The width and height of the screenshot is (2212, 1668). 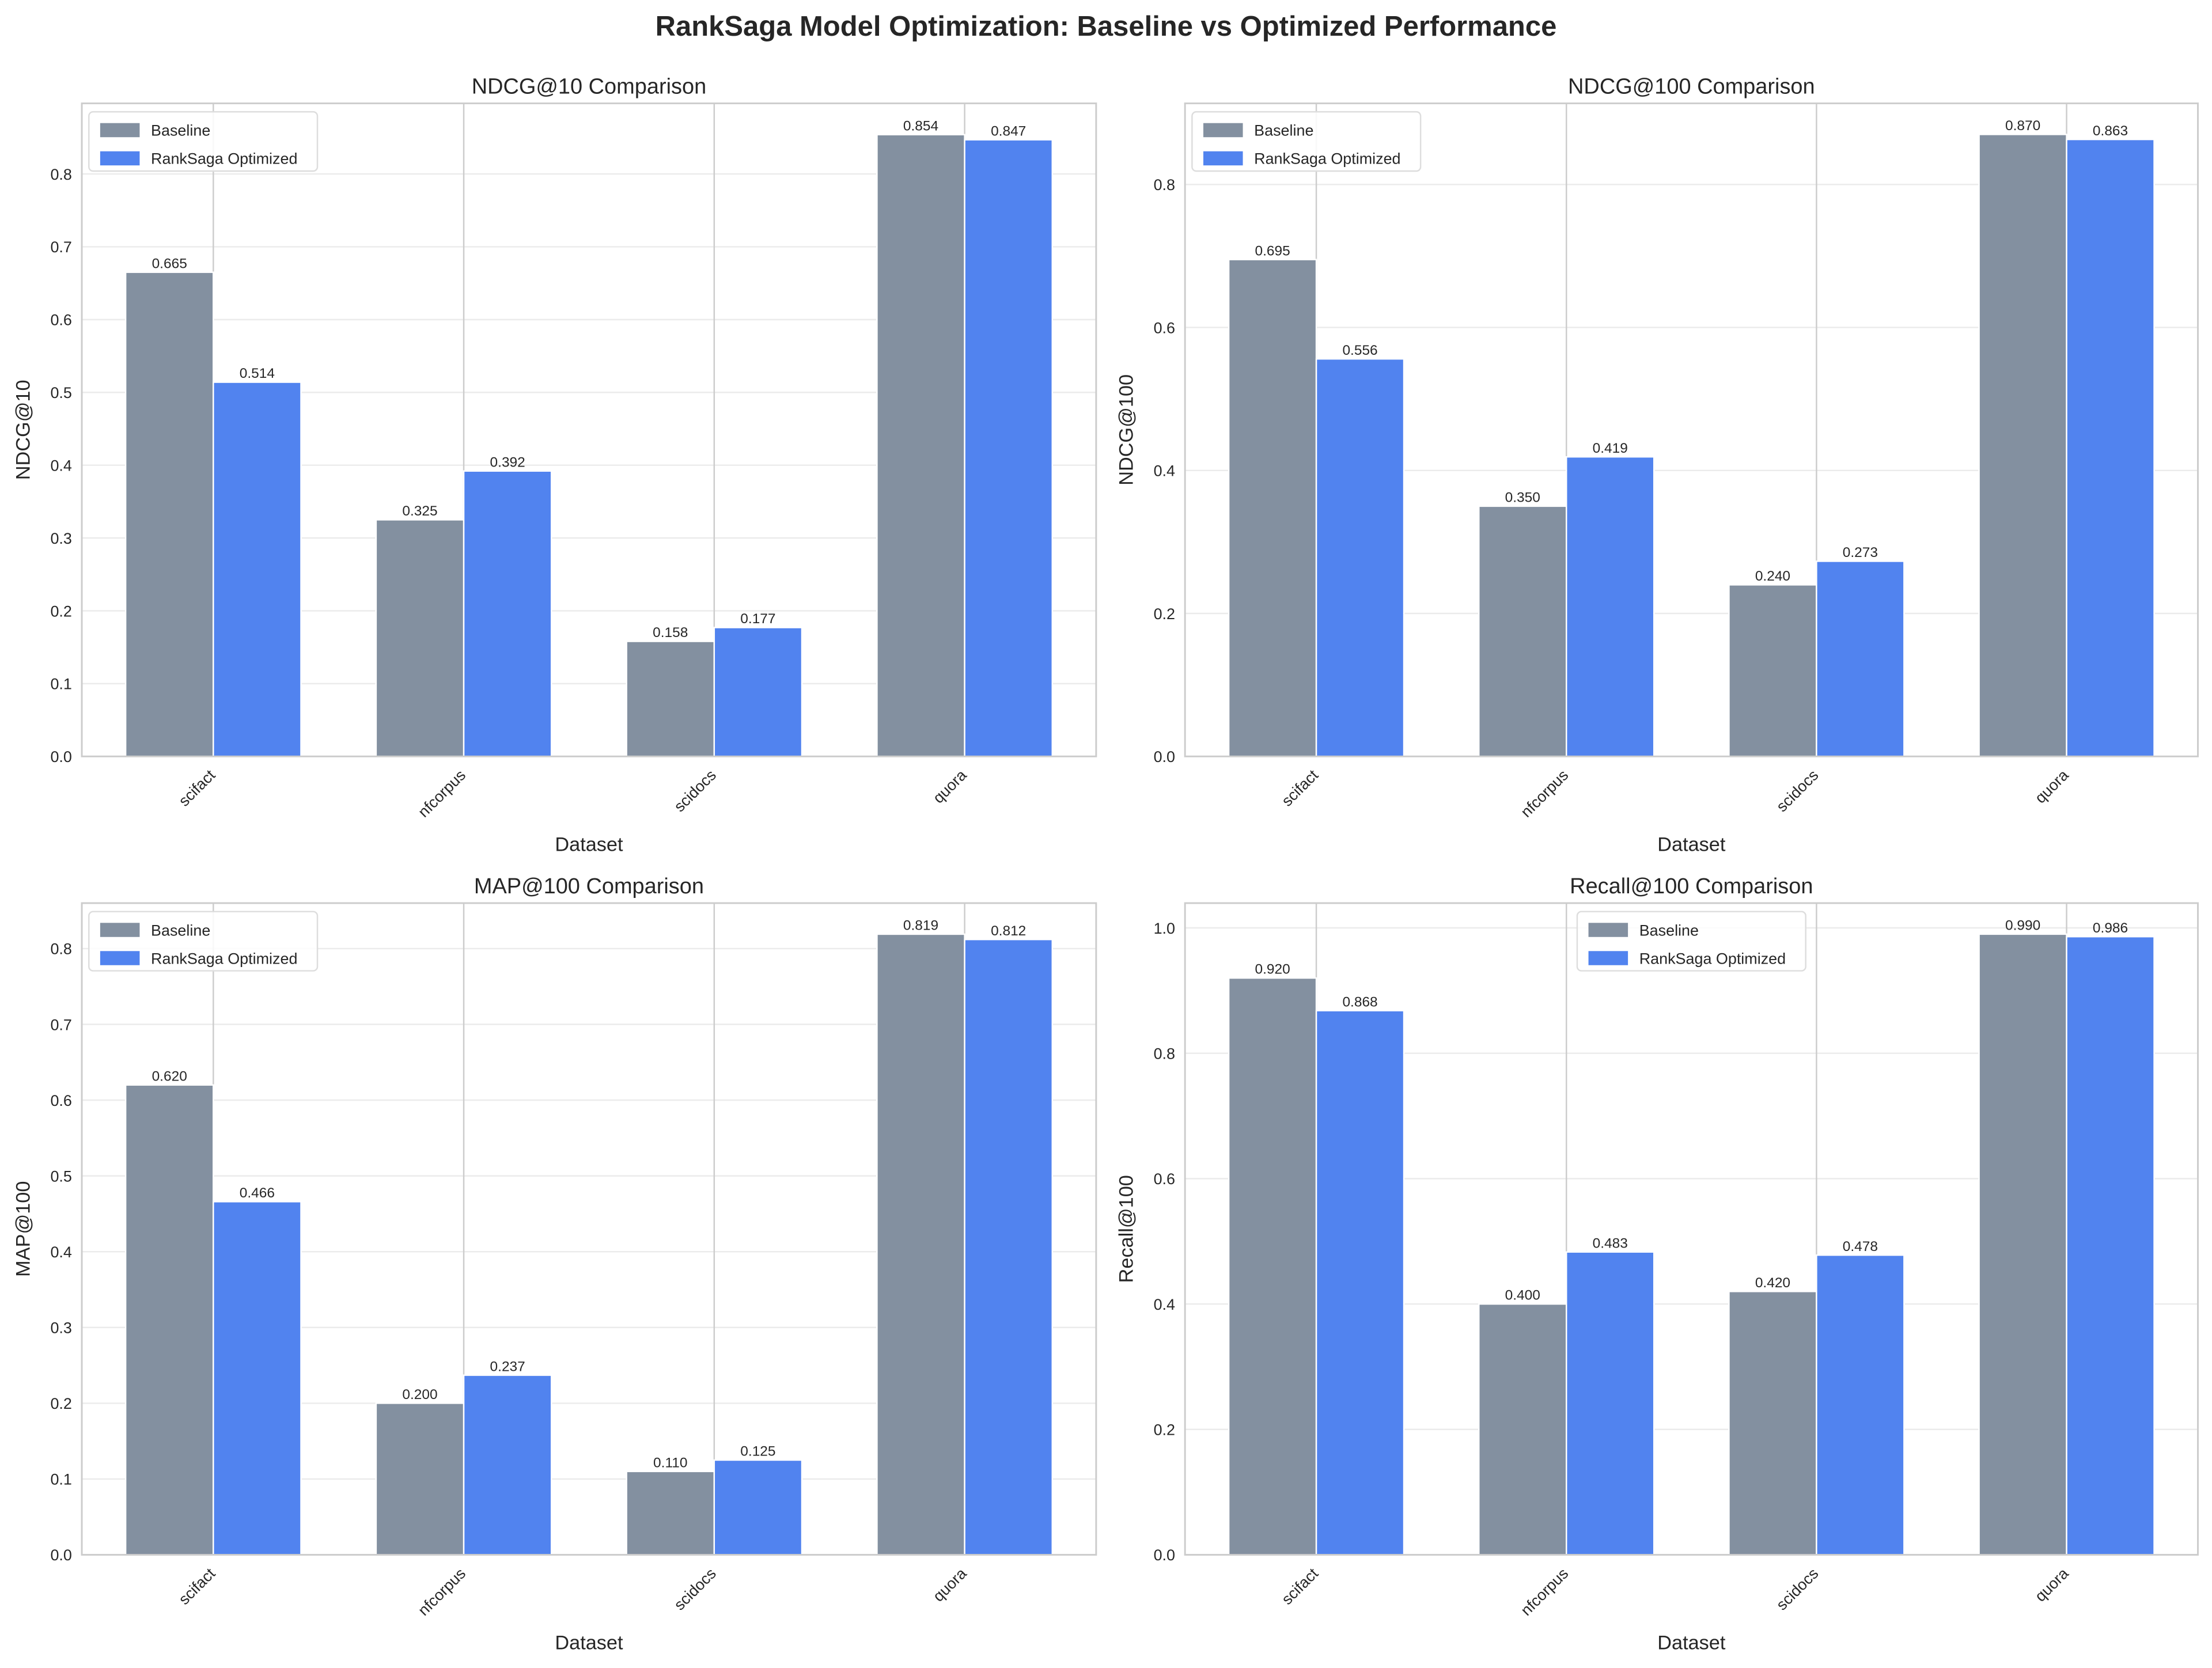 I want to click on bar-value-label: 0.240, so click(x=1772, y=576).